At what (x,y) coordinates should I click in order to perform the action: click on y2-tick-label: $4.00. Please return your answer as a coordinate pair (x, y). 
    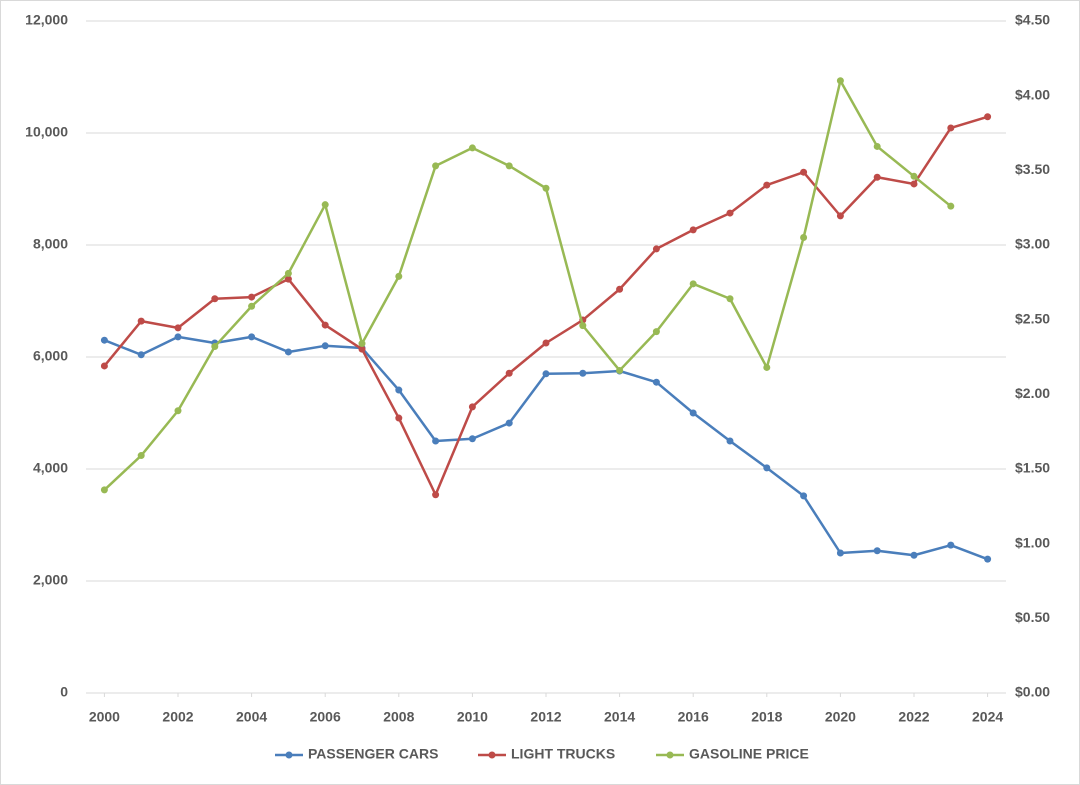
    Looking at the image, I should click on (1032, 94).